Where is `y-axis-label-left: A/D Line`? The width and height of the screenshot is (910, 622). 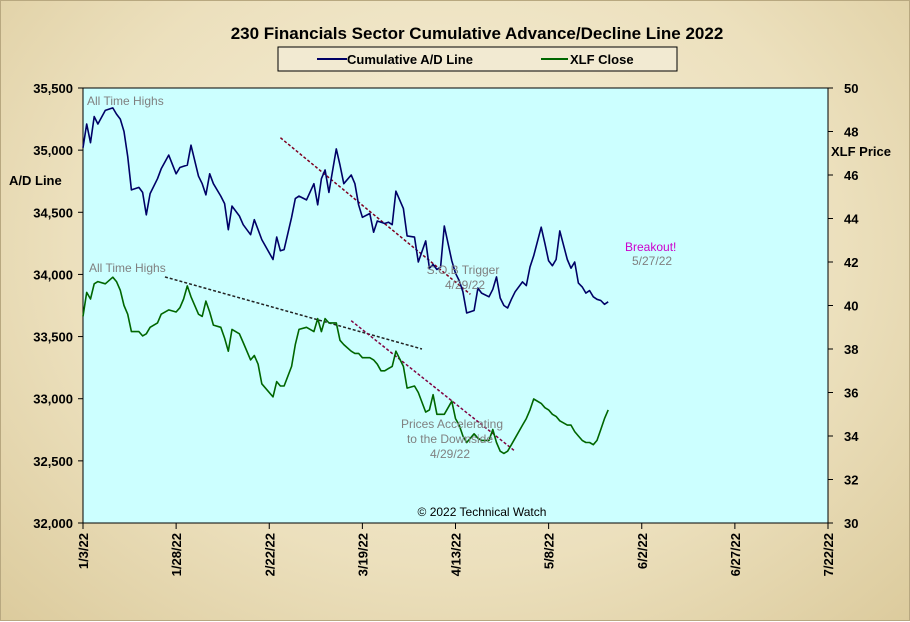
y-axis-label-left: A/D Line is located at coordinates (35, 180).